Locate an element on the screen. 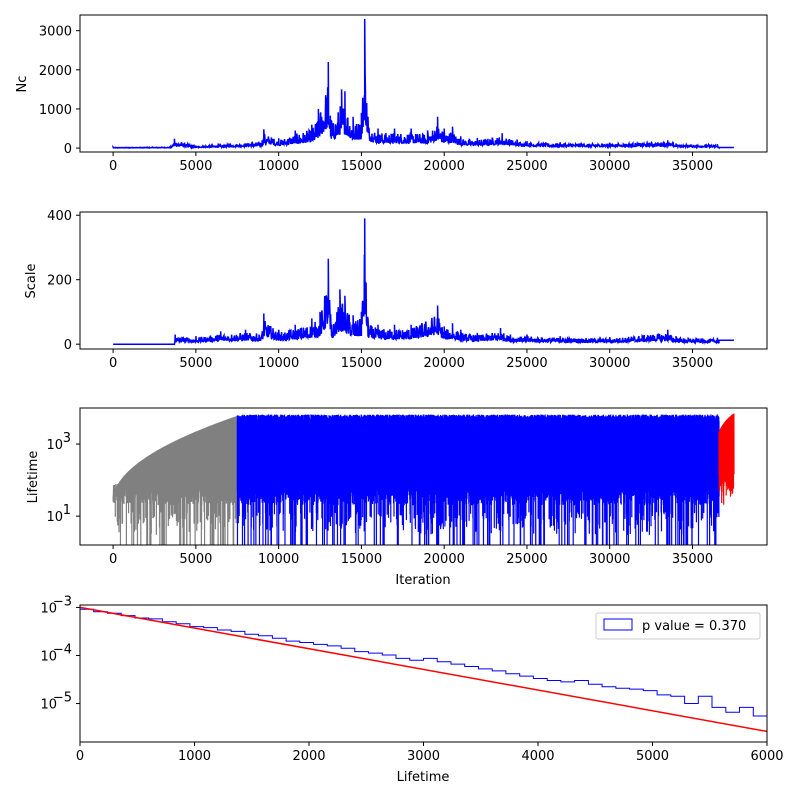 Image resolution: width=800 pixels, height=800 pixels. y-tick-label: 2000 is located at coordinates (55, 71).